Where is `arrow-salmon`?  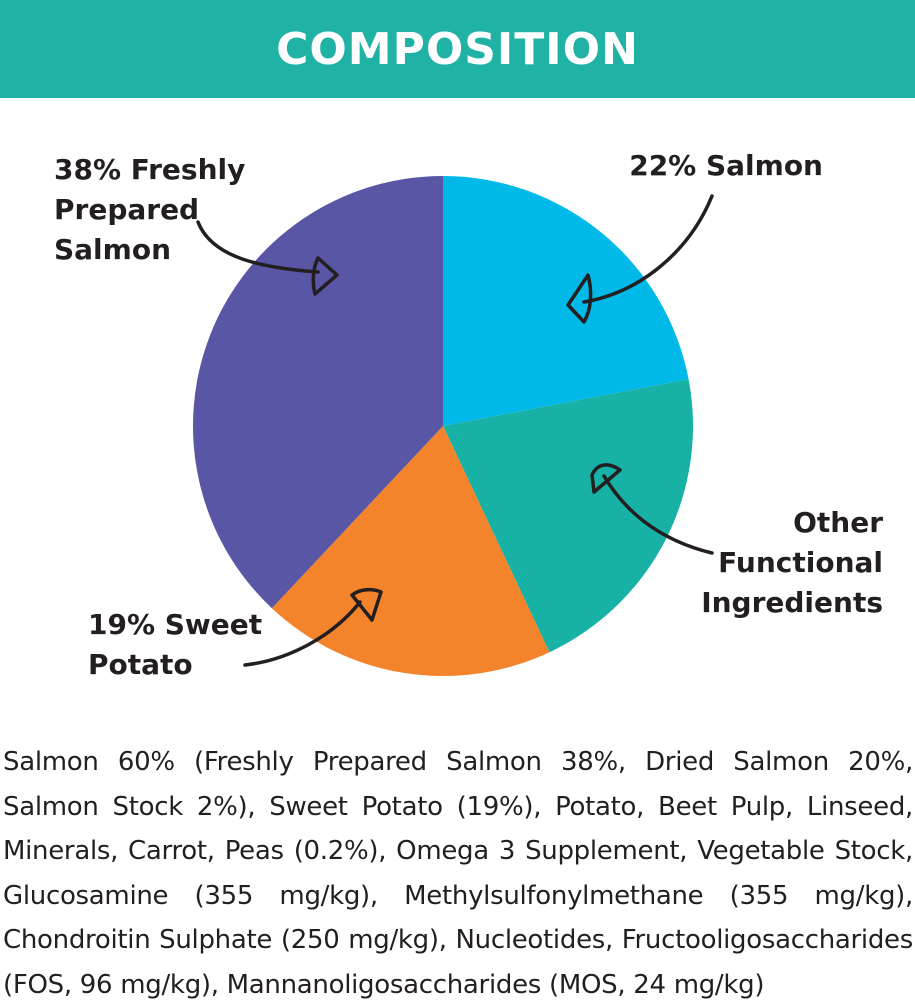 arrow-salmon is located at coordinates (640, 259).